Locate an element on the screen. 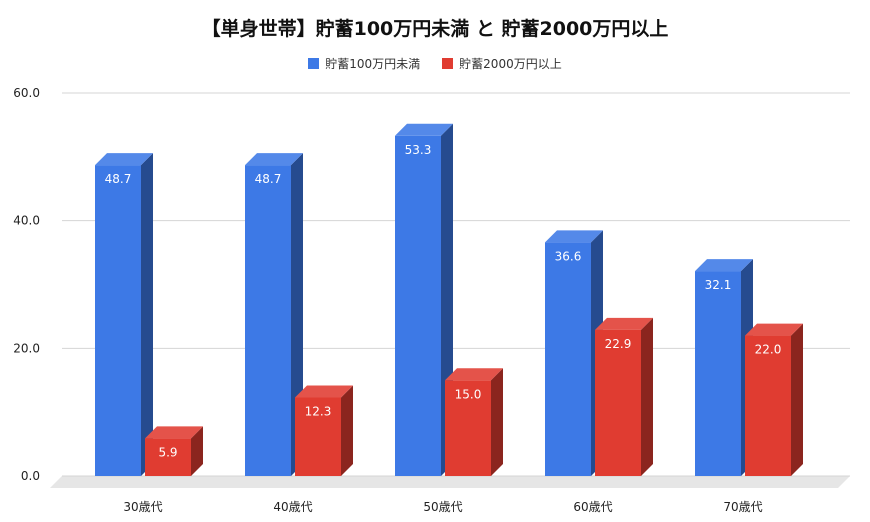 This screenshot has height=522, width=870. data-label-0-4: 32.1 is located at coordinates (718, 285).